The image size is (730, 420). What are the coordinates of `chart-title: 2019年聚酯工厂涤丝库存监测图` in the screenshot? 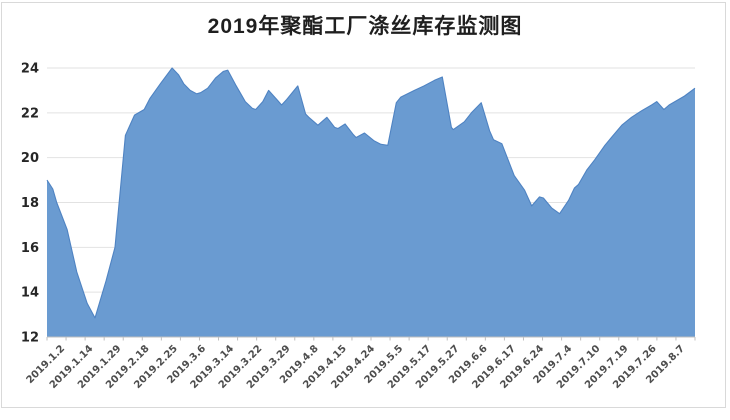 It's located at (365, 26).